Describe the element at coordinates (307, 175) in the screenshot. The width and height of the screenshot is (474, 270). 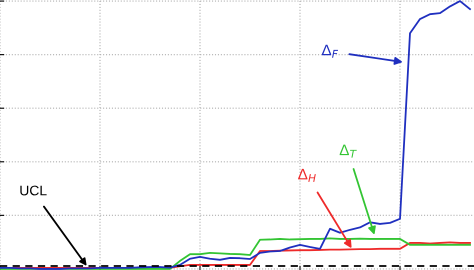
I see `annotation: Δ$_{H}$` at that location.